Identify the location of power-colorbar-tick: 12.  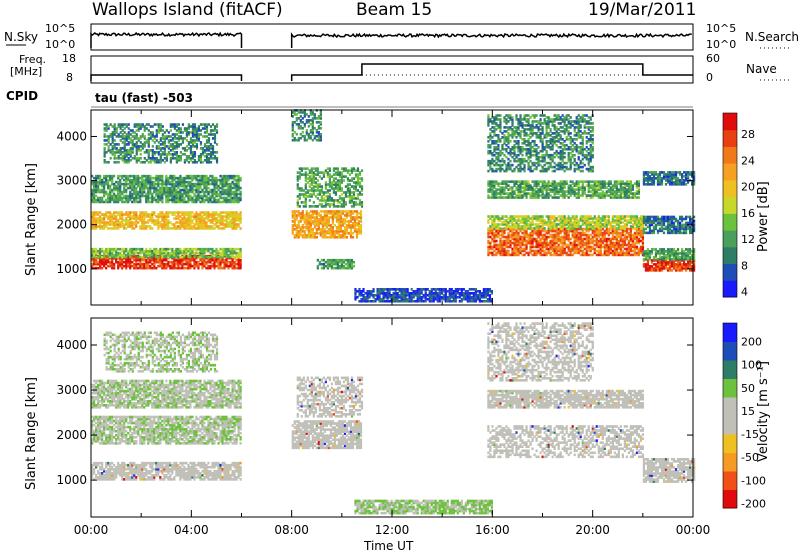
(748, 239).